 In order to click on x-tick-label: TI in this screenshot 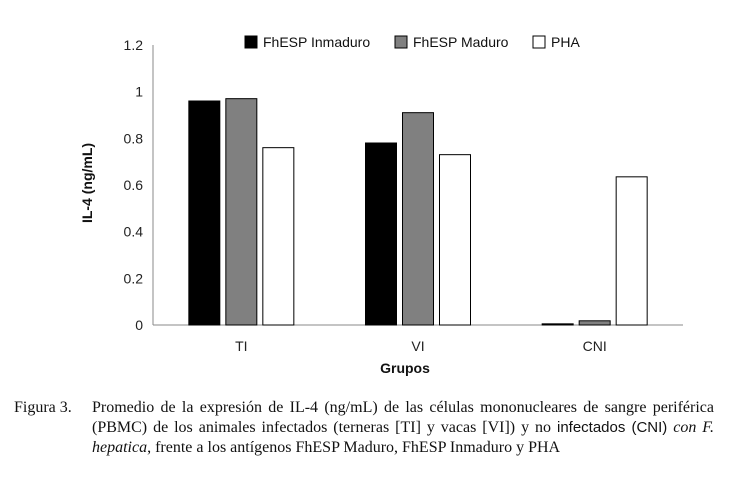, I will do `click(241, 346)`.